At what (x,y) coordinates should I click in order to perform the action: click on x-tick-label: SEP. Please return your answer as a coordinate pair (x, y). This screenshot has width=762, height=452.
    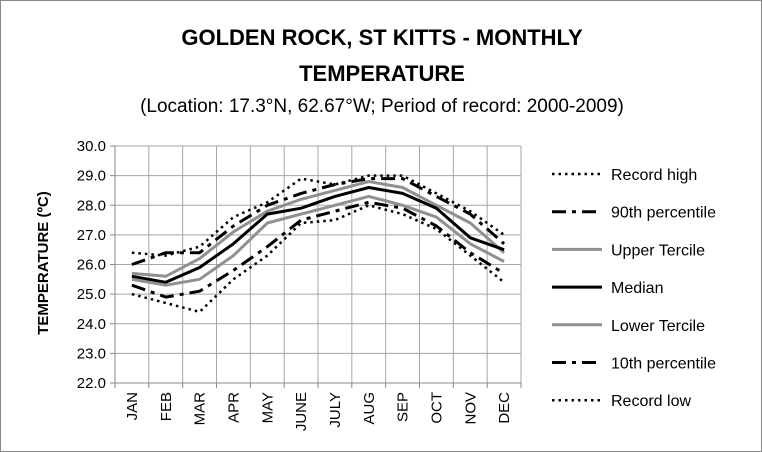
    Looking at the image, I should click on (403, 407).